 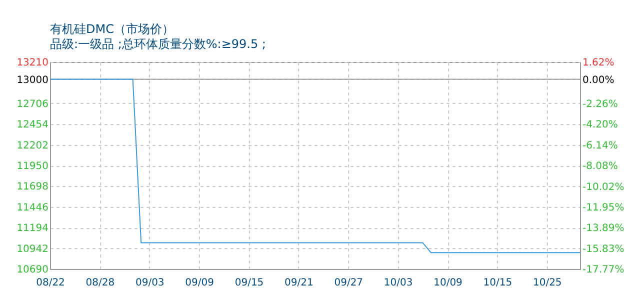 I want to click on y2-tick-label: -13.89%, so click(x=603, y=228).